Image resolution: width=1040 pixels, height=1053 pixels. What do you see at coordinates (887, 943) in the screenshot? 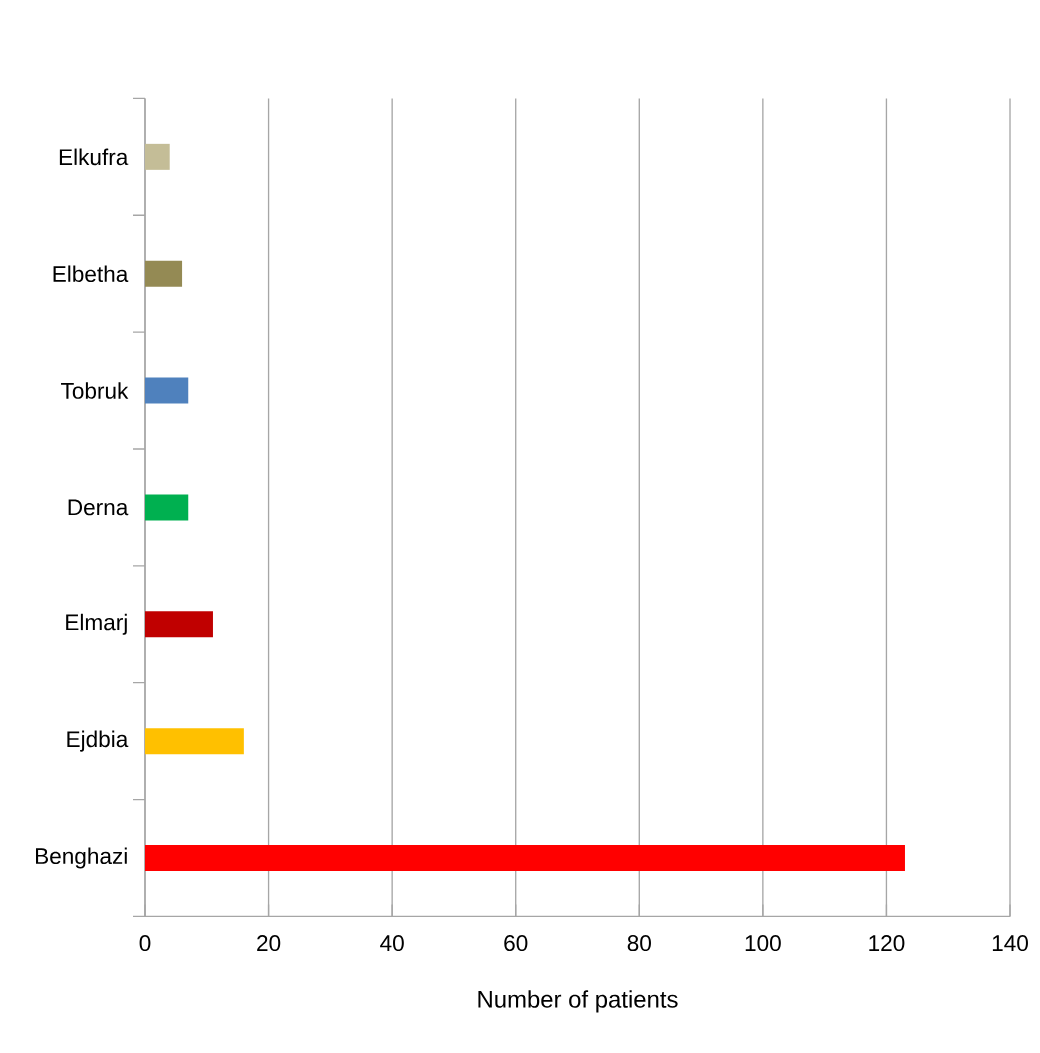
I see `x-tick-label: 120` at bounding box center [887, 943].